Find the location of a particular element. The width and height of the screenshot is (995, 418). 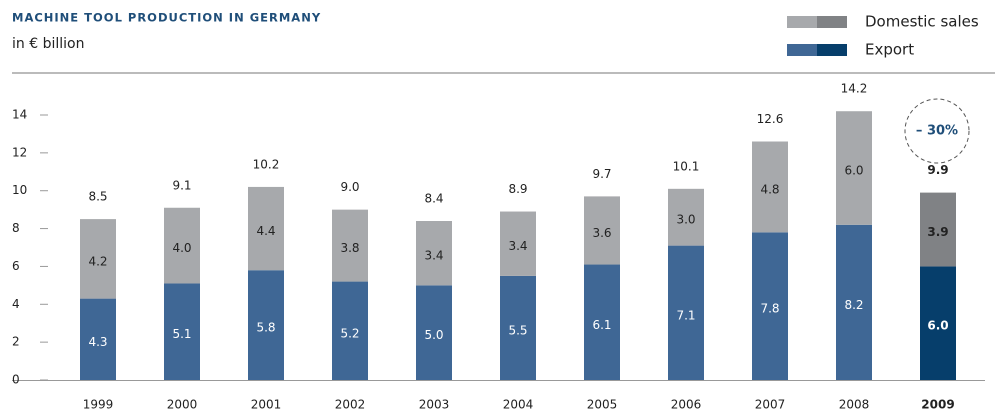

y-tick-label: 12 is located at coordinates (19, 152).